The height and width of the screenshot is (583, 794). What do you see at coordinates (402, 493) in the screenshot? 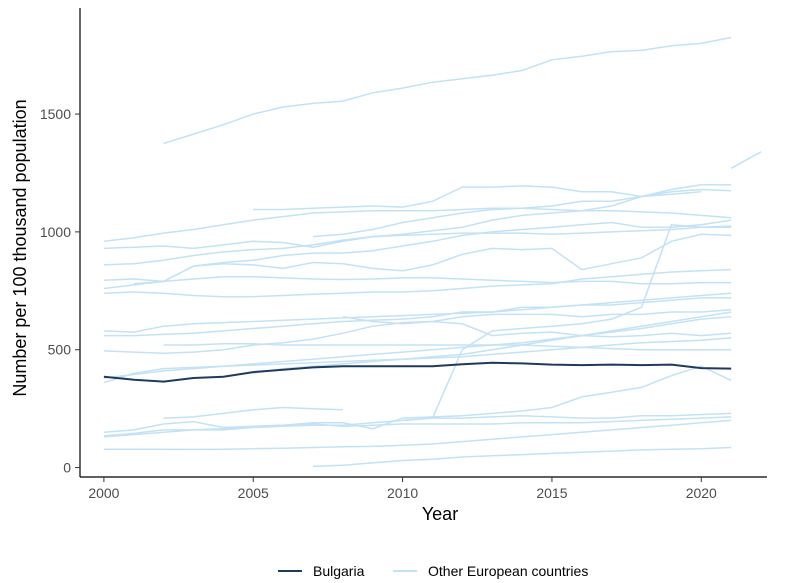
I see `x-tick-label: 2010` at bounding box center [402, 493].